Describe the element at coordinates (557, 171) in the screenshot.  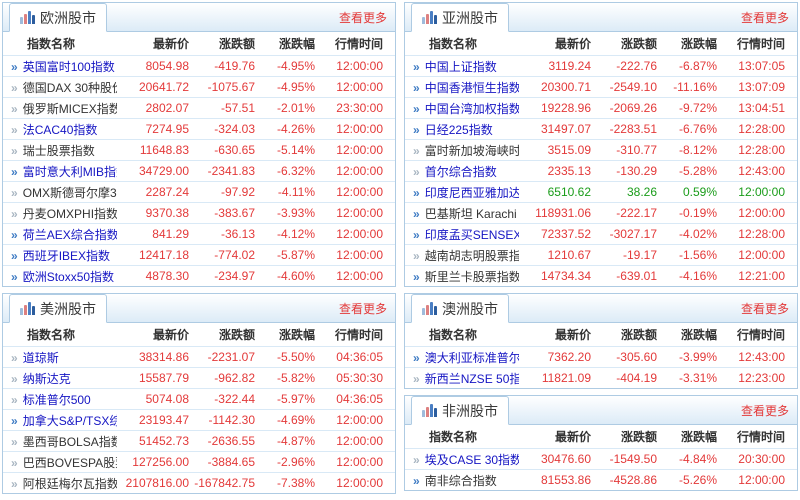
I see `latest-price: 2335.13` at that location.